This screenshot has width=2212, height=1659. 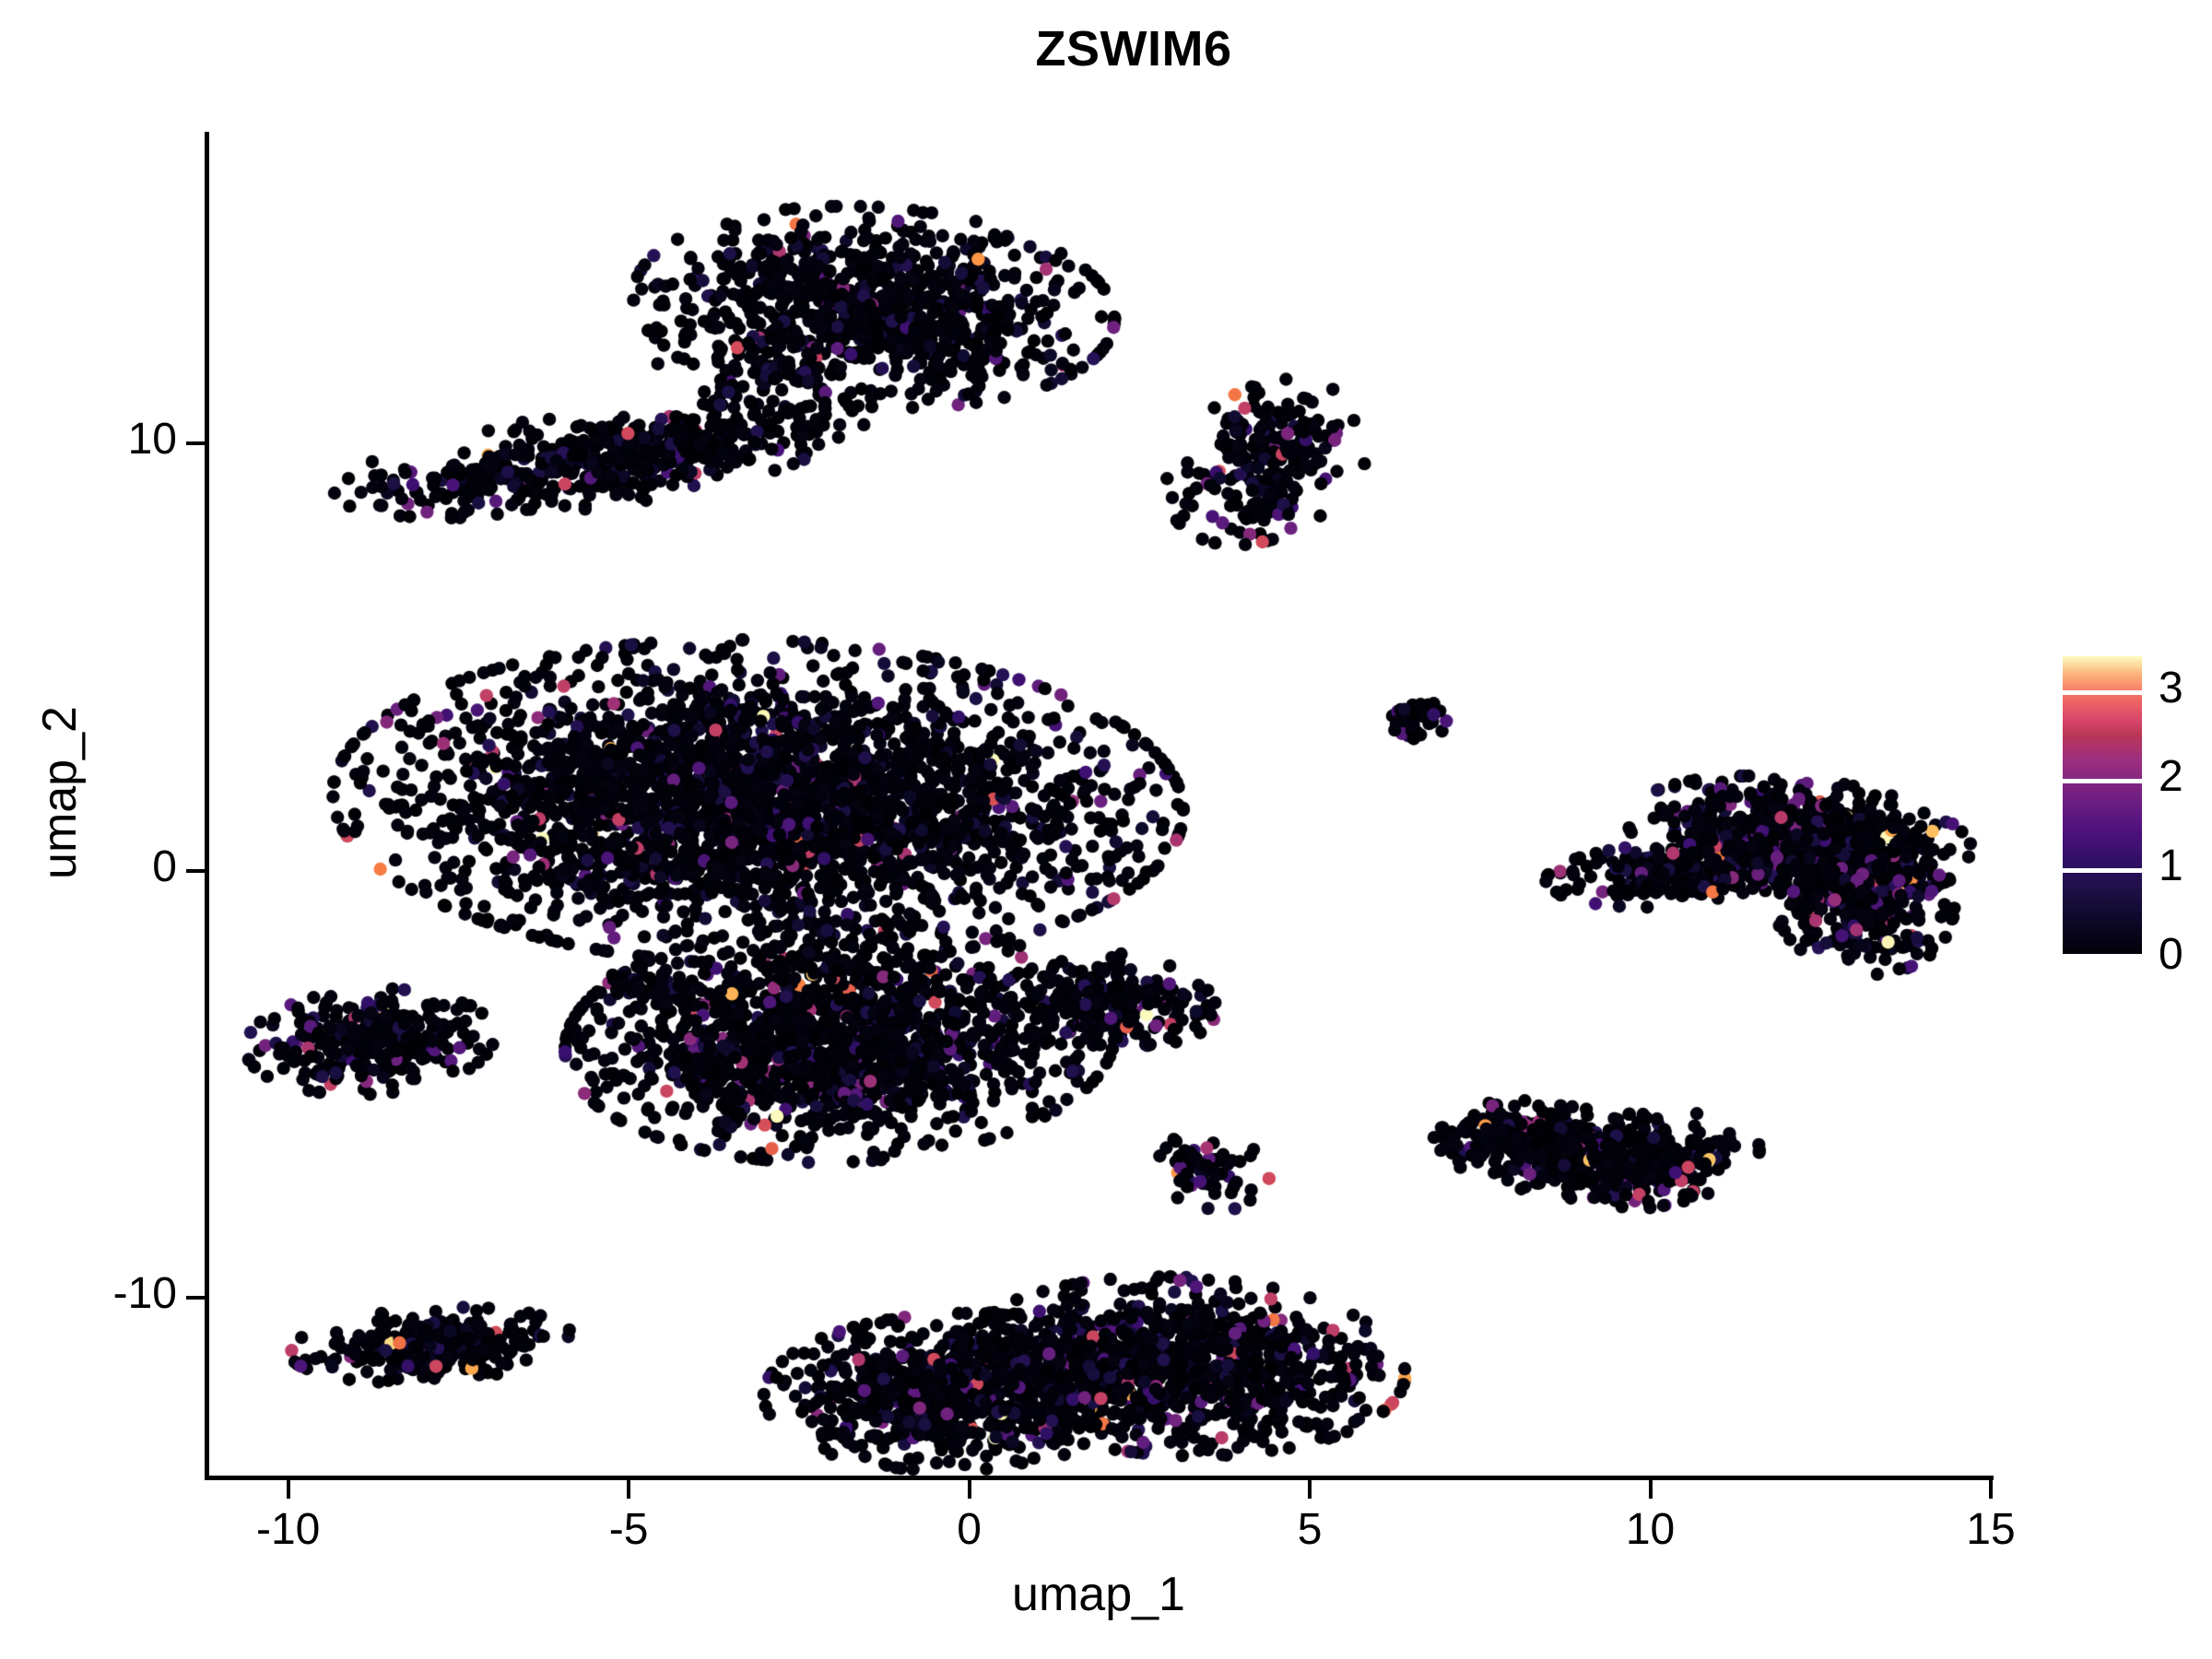 I want to click on x-axis-label: umap_1, so click(x=1098, y=1594).